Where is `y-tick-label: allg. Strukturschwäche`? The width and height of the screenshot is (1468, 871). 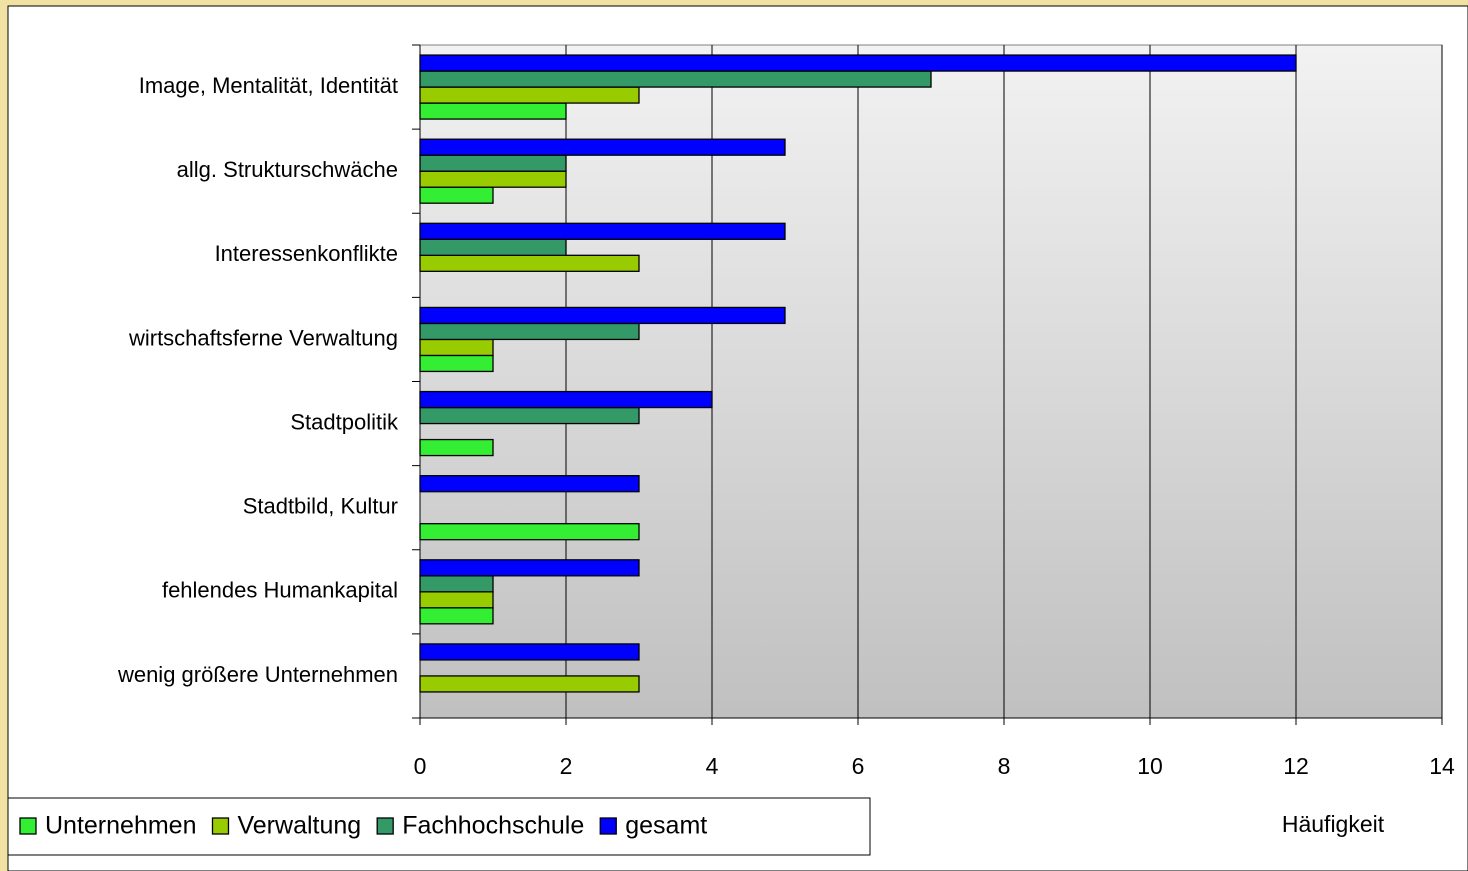 y-tick-label: allg. Strukturschwäche is located at coordinates (287, 169).